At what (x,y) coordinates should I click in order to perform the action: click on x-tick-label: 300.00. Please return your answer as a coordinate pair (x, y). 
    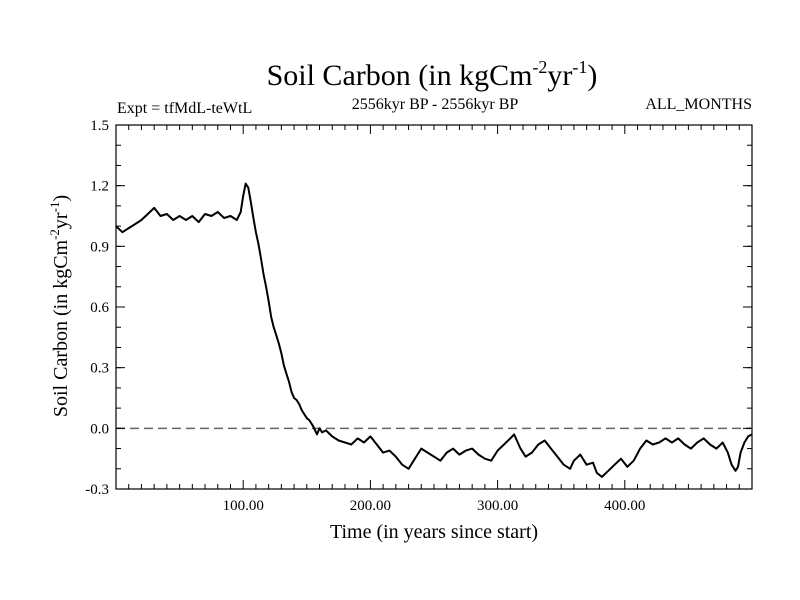
    Looking at the image, I should click on (497, 506).